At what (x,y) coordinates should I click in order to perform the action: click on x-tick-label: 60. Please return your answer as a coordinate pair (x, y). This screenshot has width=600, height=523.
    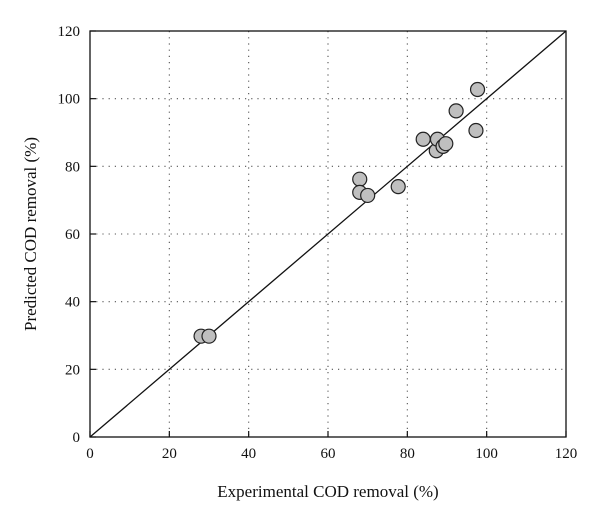
    Looking at the image, I should click on (328, 454).